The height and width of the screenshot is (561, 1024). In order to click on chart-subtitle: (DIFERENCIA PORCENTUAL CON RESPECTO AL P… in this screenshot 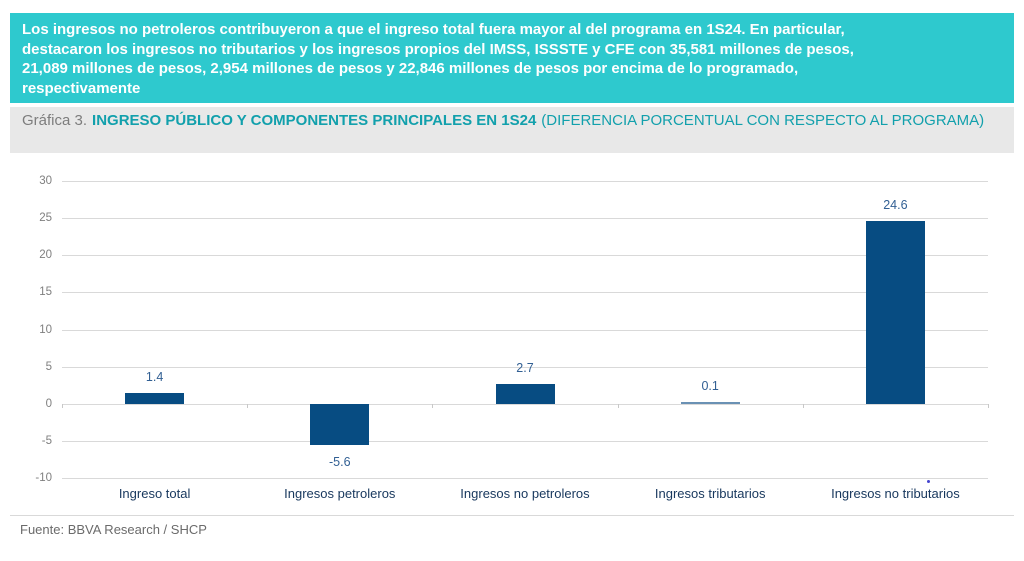, I will do `click(763, 120)`.